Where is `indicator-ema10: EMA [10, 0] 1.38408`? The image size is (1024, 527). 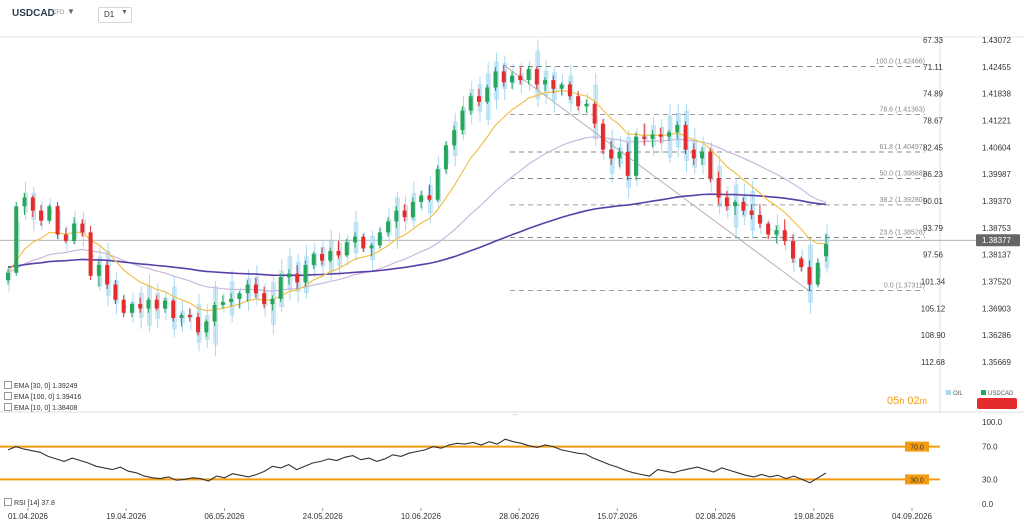 indicator-ema10: EMA [10, 0] 1.38408 is located at coordinates (40, 407).